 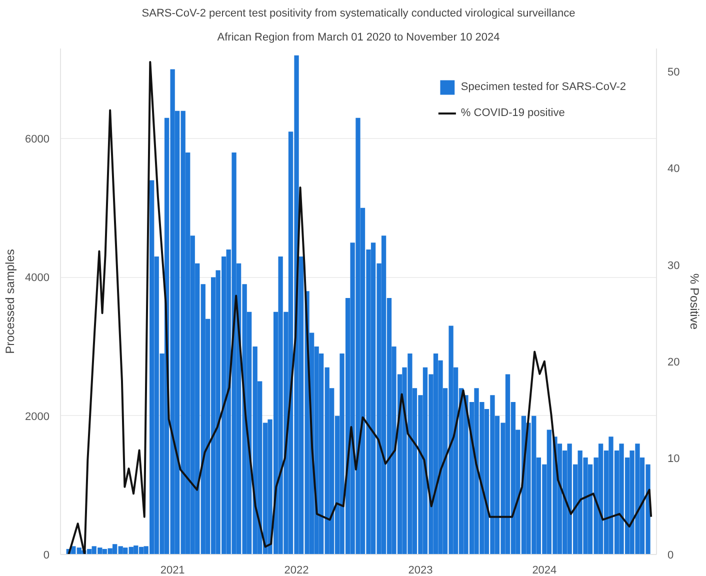 What do you see at coordinates (172, 570) in the screenshot?
I see `x-tick-label: 2021` at bounding box center [172, 570].